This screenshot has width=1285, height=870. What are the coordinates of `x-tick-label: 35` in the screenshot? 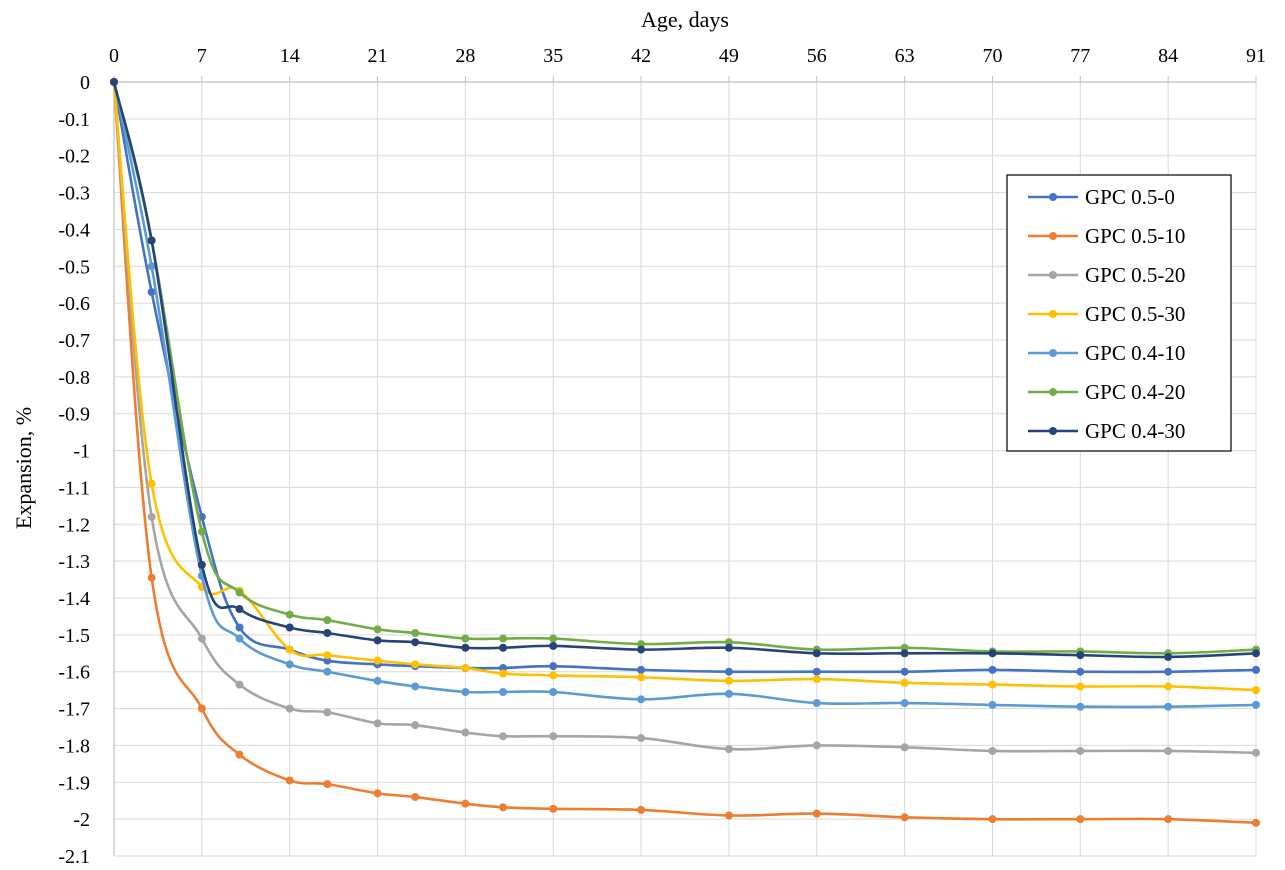 It's located at (553, 56).